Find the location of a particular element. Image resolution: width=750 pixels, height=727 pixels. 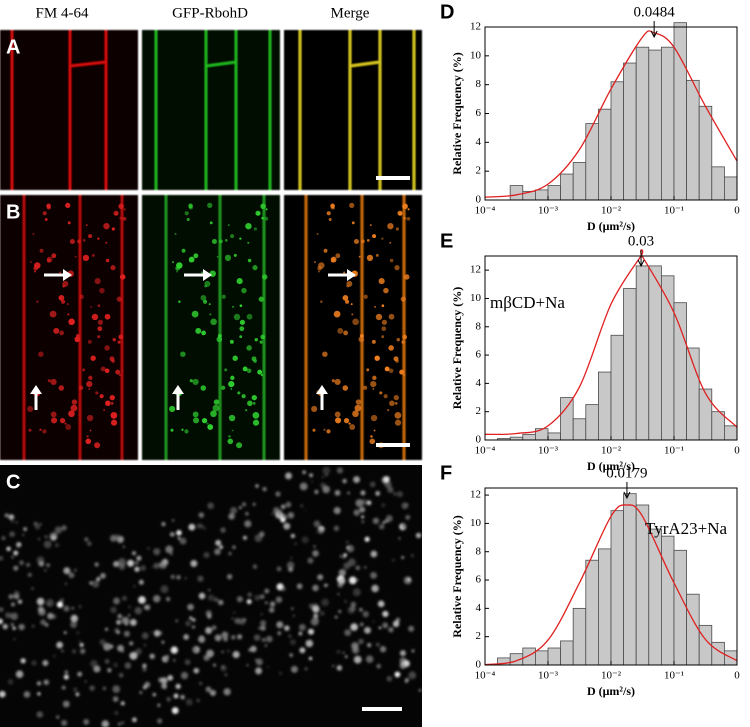

y-axis-label: Relative Frequency (%) is located at coordinates (457, 576).